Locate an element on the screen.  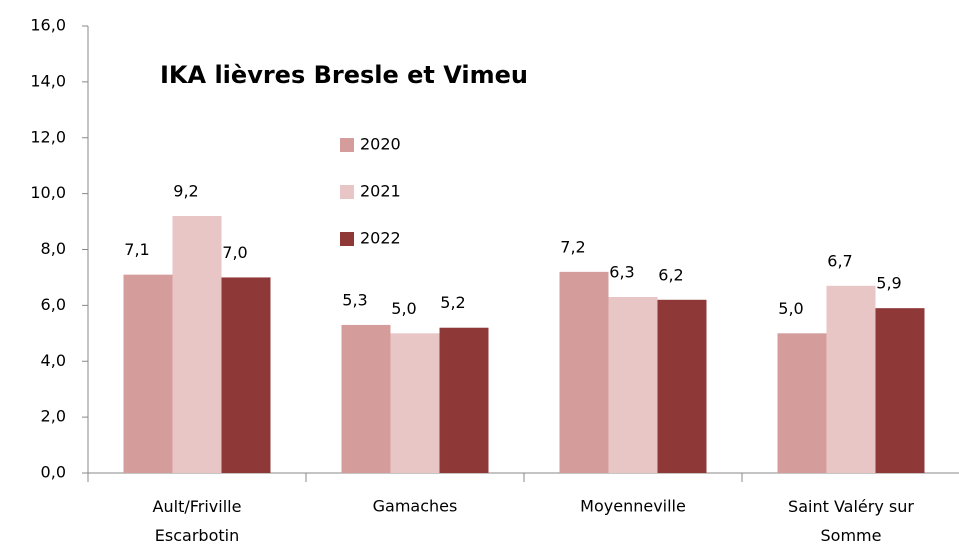
data-label: 5,2 is located at coordinates (452, 302).